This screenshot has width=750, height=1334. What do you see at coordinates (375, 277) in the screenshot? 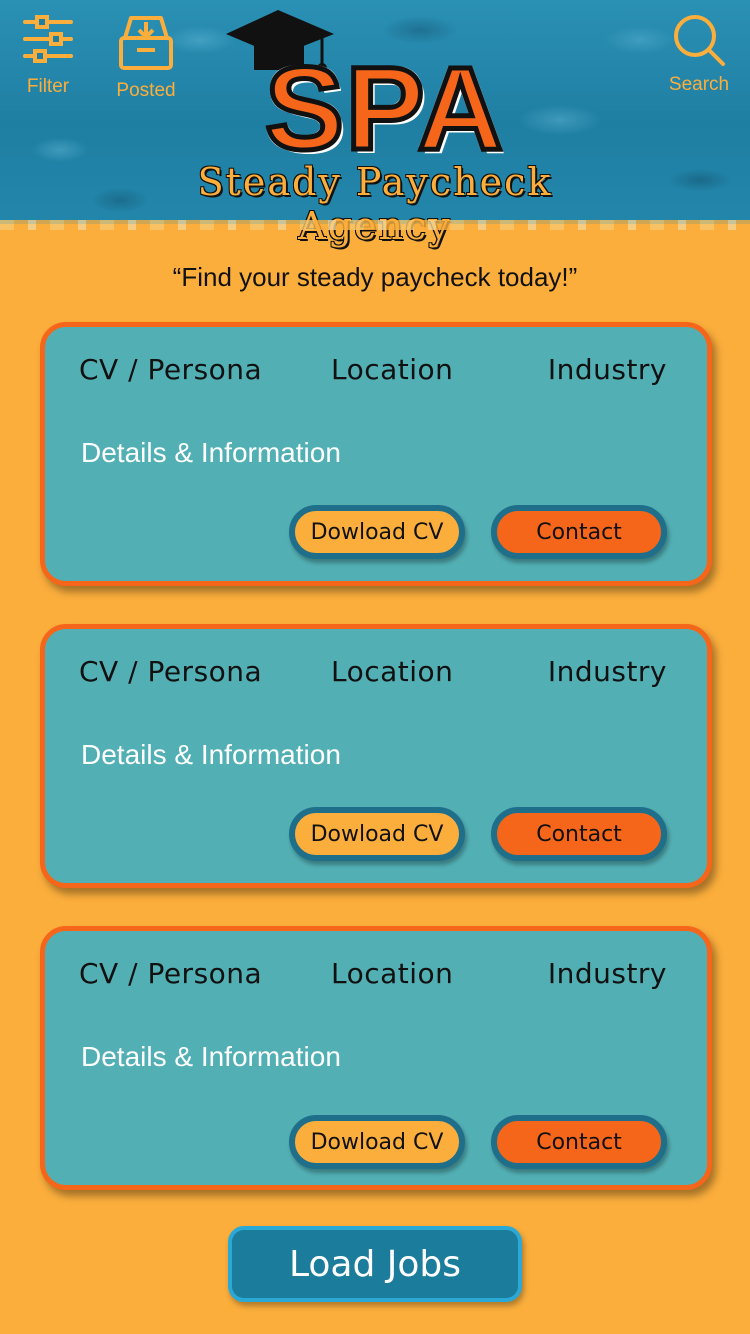
I see `tagline: “Find your steady paycheck today!”` at bounding box center [375, 277].